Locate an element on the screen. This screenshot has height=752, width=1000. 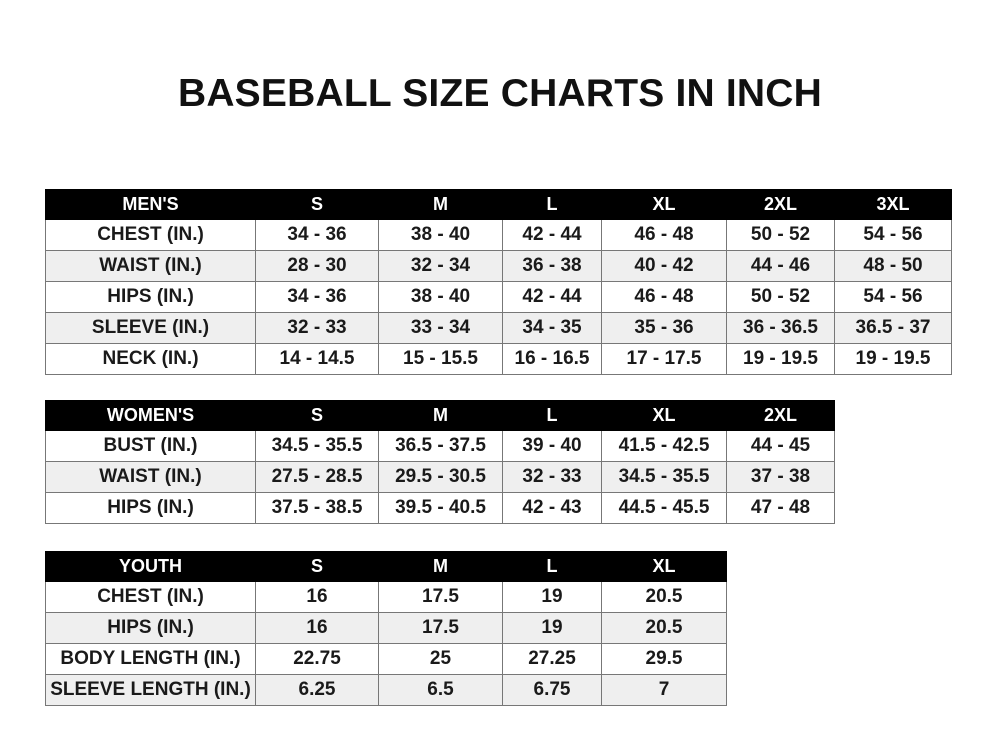
size-header: 3XL is located at coordinates (893, 204).